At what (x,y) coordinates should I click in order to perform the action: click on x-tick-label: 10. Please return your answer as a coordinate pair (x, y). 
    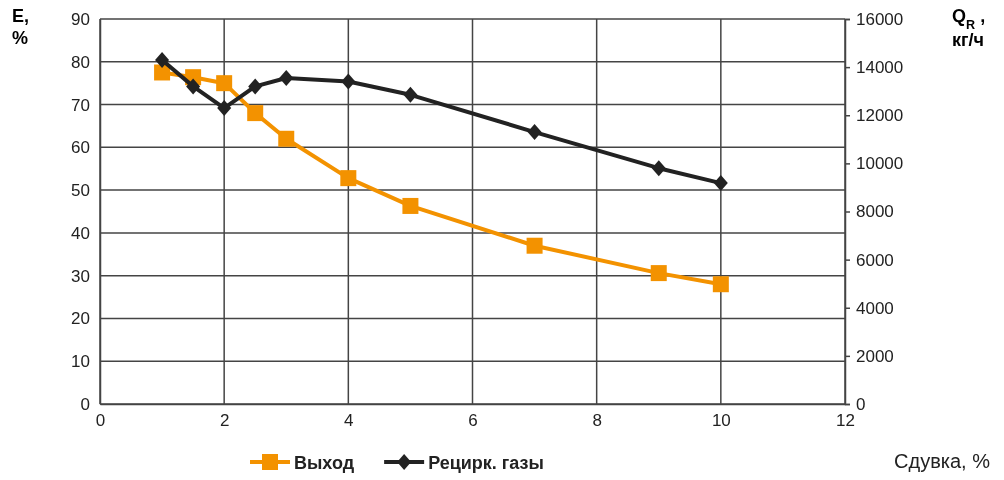
    Looking at the image, I should click on (721, 421).